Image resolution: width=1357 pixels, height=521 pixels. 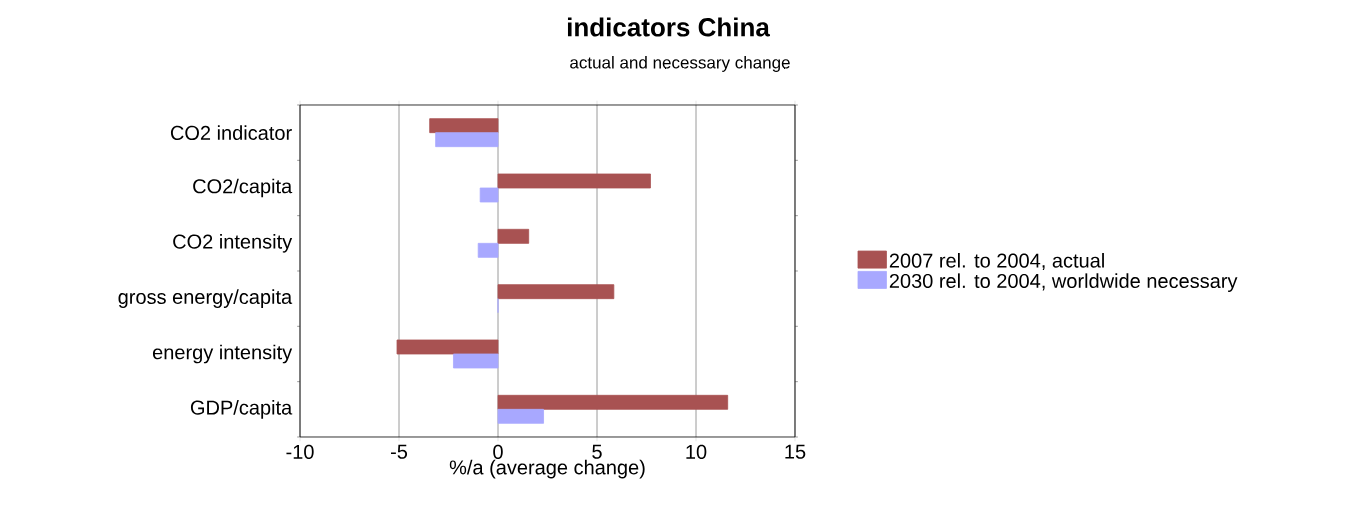 I want to click on x-tick-label: 0, so click(x=498, y=451).